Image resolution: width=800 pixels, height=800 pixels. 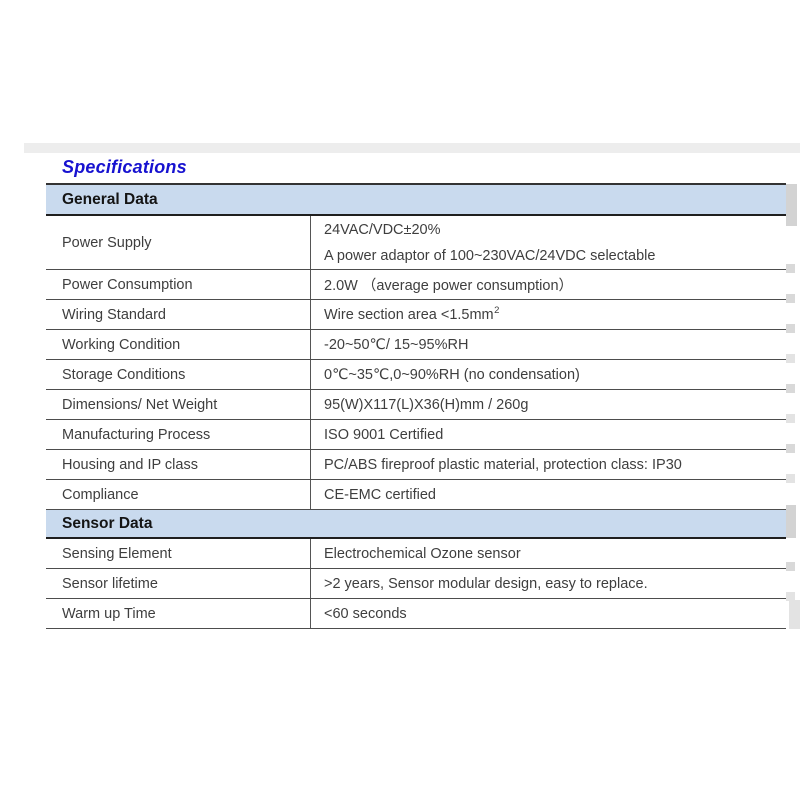 What do you see at coordinates (449, 286) in the screenshot?
I see `row-value-text: 2.0W （average power consumption）` at bounding box center [449, 286].